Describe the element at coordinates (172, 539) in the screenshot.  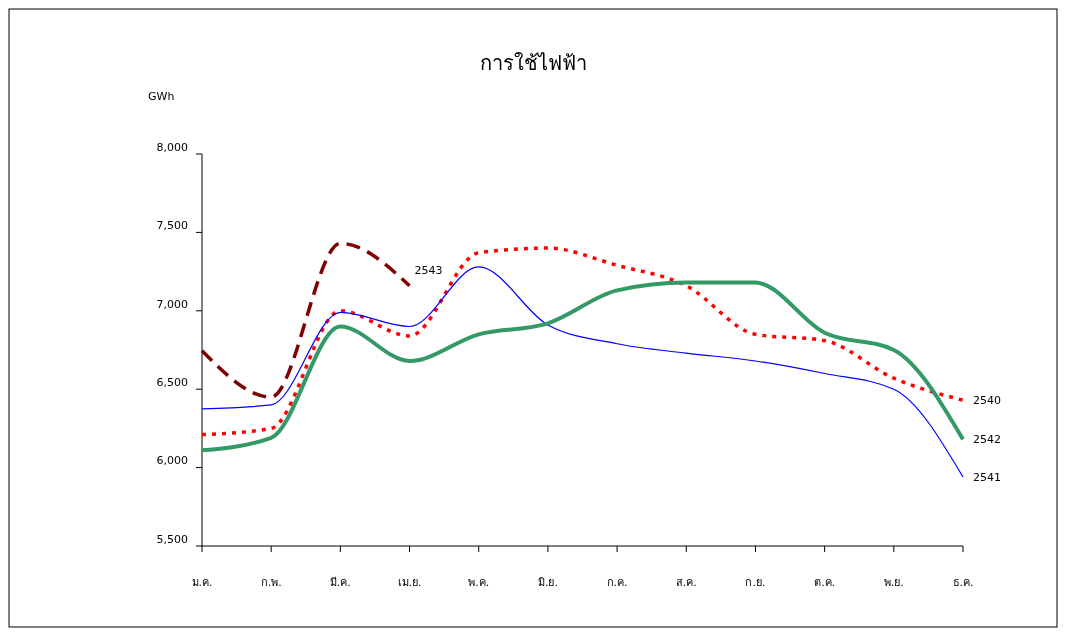
I see `y-tick-label: 5,500` at that location.